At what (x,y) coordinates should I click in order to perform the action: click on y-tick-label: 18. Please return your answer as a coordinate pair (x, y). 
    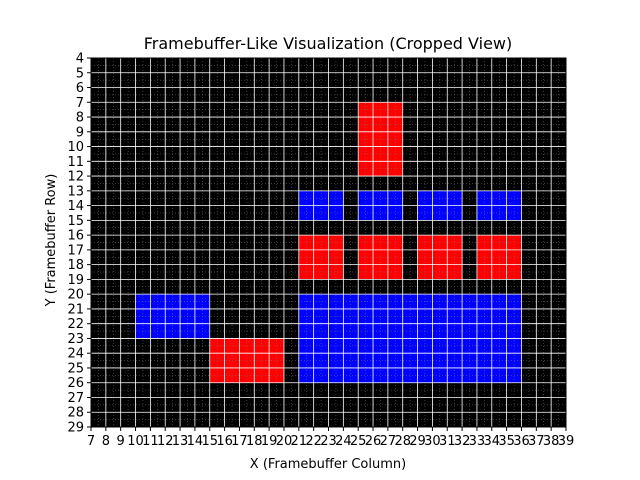
    Looking at the image, I should click on (75, 265).